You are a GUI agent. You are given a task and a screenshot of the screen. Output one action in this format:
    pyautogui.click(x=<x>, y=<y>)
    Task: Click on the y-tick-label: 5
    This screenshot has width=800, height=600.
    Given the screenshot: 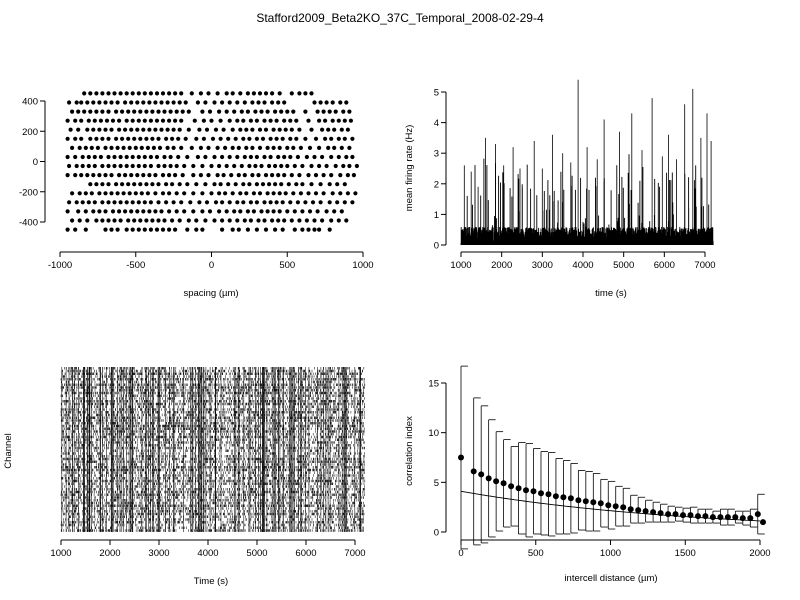 What is the action you would take?
    pyautogui.click(x=436, y=483)
    